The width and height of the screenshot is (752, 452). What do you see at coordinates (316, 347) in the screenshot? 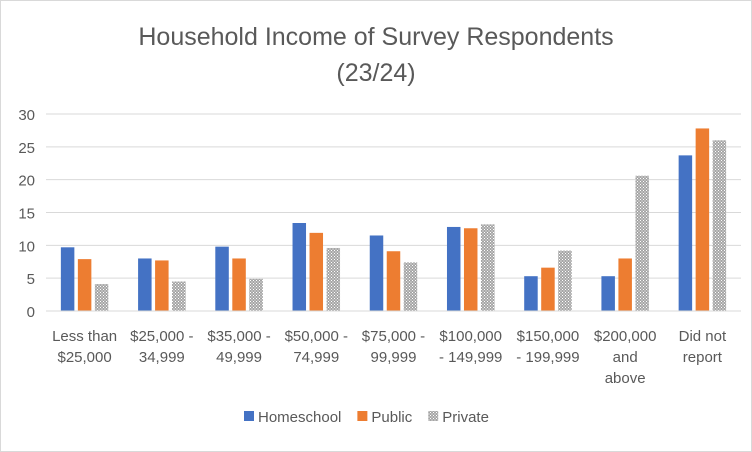
I see `x-tick-label: $50,000 - 74,999` at bounding box center [316, 347].